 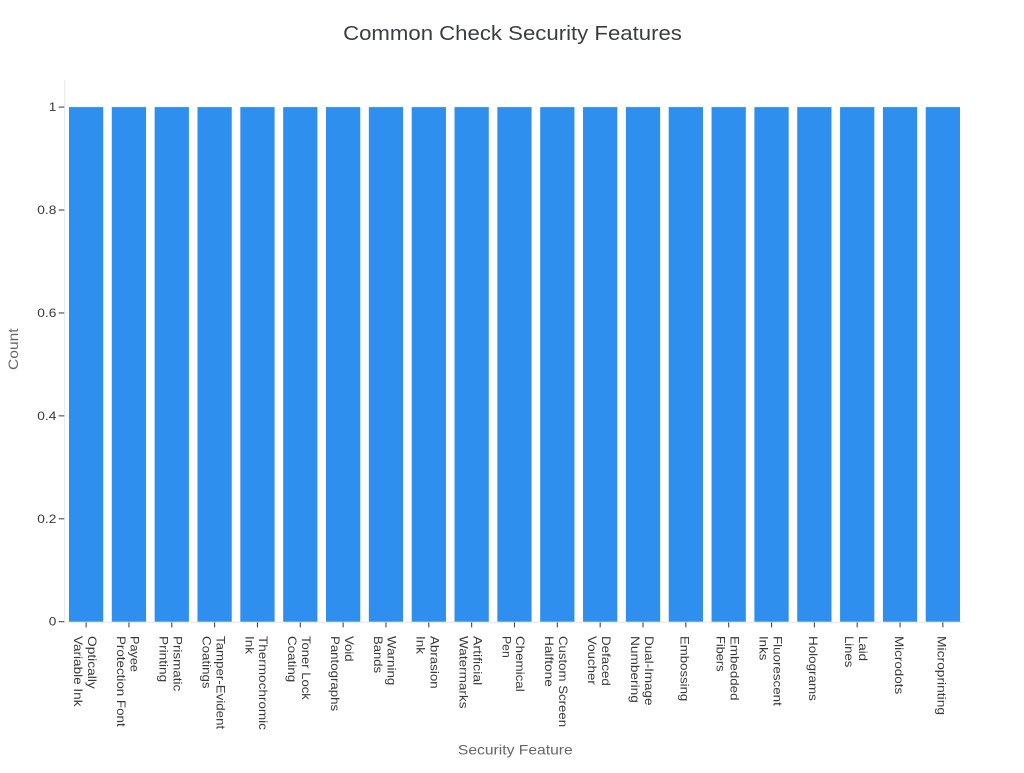 What do you see at coordinates (435, 662) in the screenshot?
I see `svg-text: Abrasion` at bounding box center [435, 662].